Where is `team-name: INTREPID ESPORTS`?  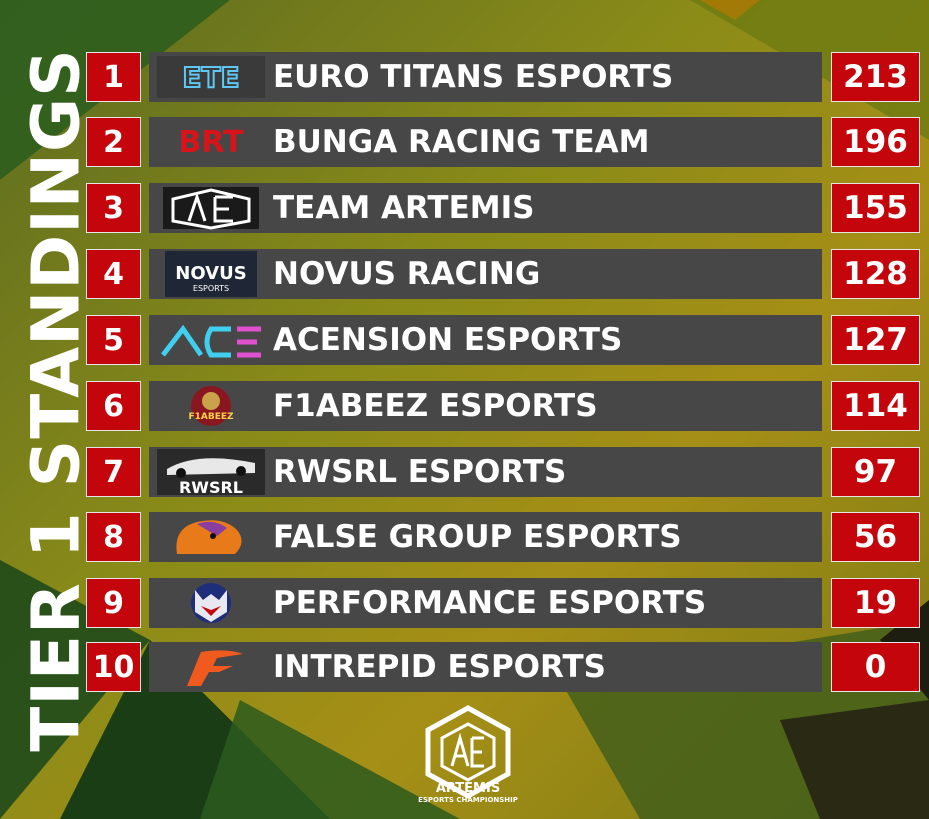 team-name: INTREPID ESPORTS is located at coordinates (439, 667).